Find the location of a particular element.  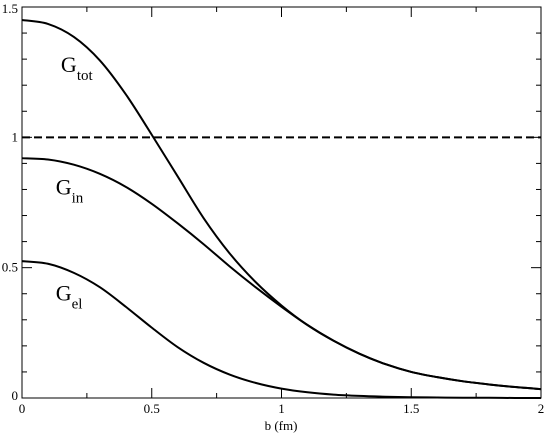

x-tick-label: 1.5 is located at coordinates (411, 408).